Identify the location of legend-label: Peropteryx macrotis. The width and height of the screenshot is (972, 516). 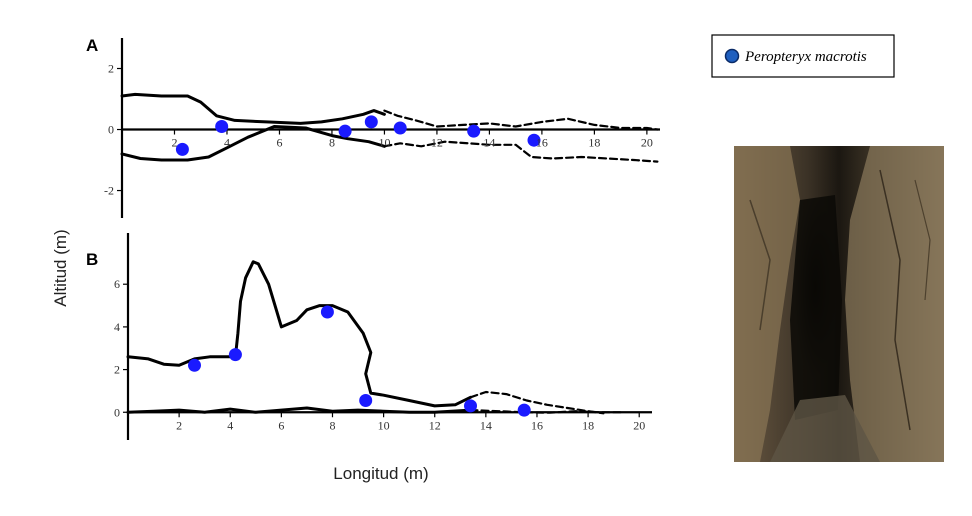
(805, 57).